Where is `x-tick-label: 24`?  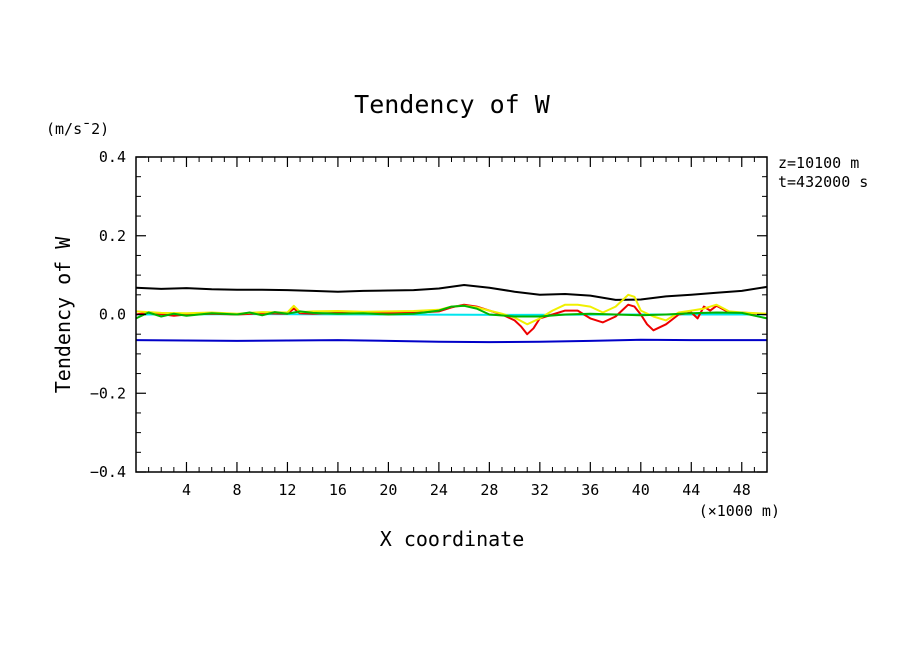
x-tick-label: 24 is located at coordinates (439, 490).